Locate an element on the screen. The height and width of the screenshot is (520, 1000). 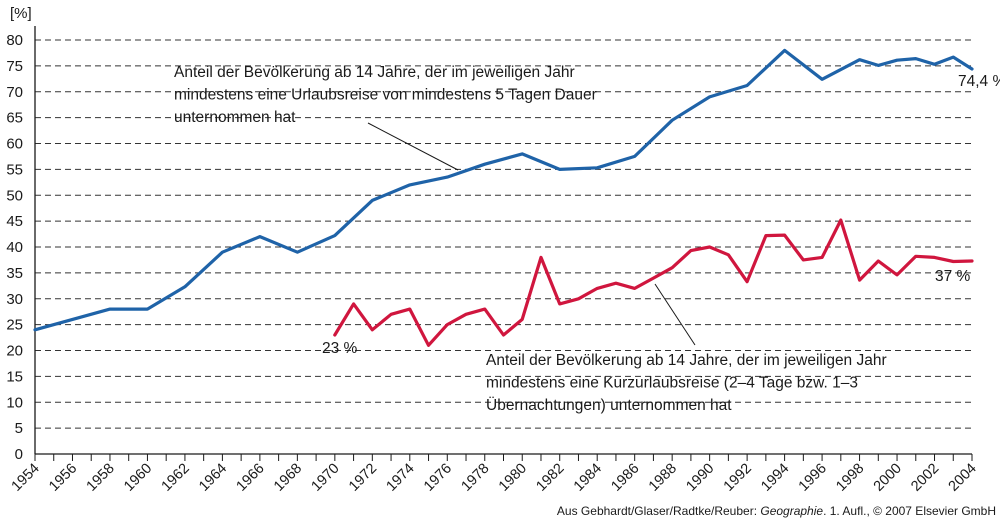
y-tick-label: 30 is located at coordinates (14, 299).